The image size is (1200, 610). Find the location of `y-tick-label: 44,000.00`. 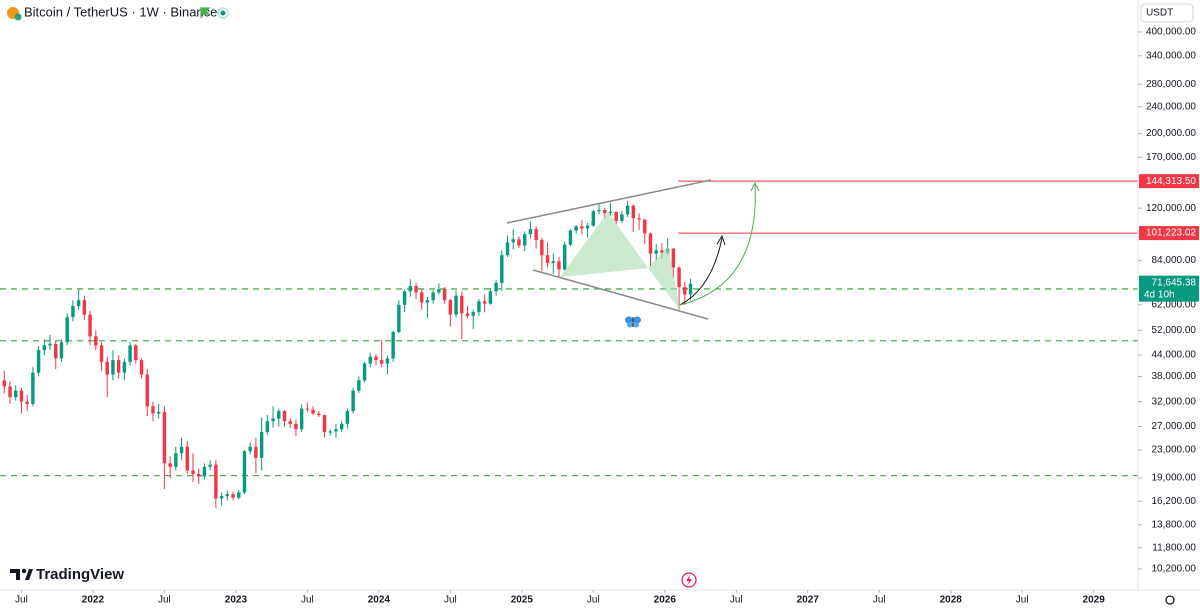

y-tick-label: 44,000.00 is located at coordinates (1174, 355).